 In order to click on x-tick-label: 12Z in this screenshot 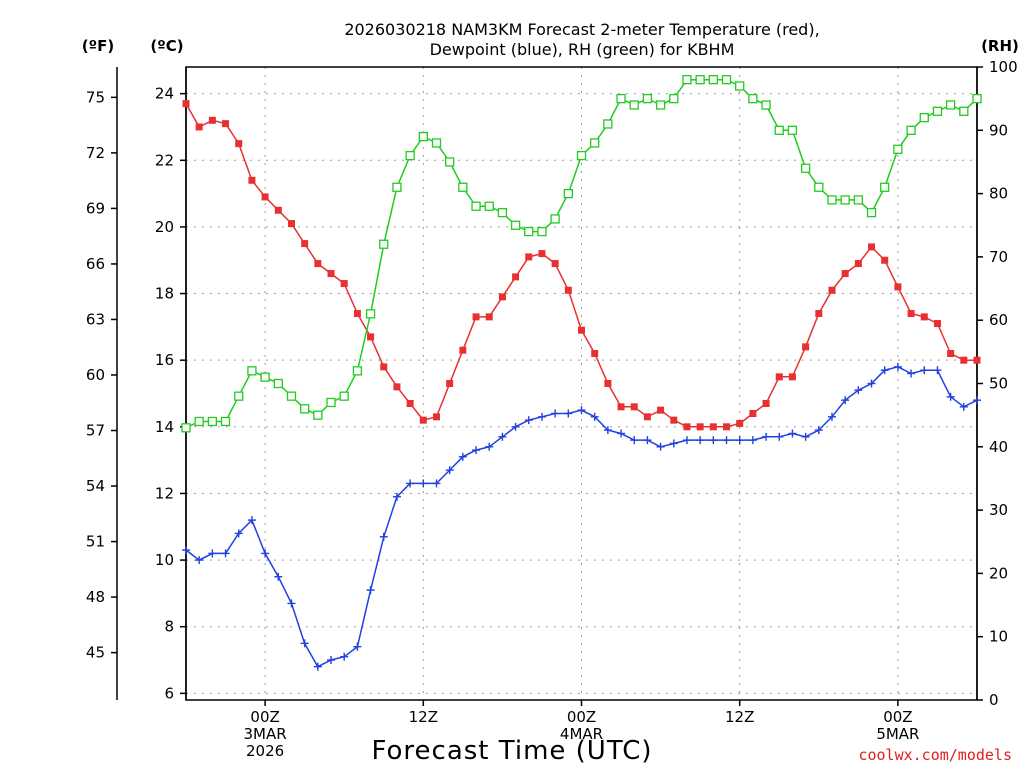, I will do `click(423, 717)`.